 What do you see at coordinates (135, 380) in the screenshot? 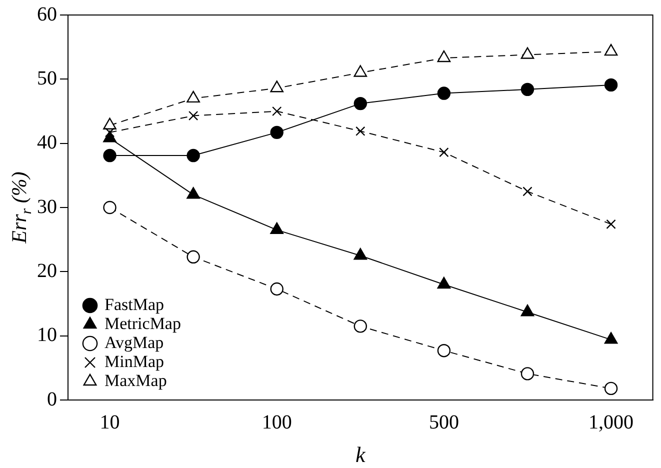
I see `legend-label: MaxMap` at bounding box center [135, 380].